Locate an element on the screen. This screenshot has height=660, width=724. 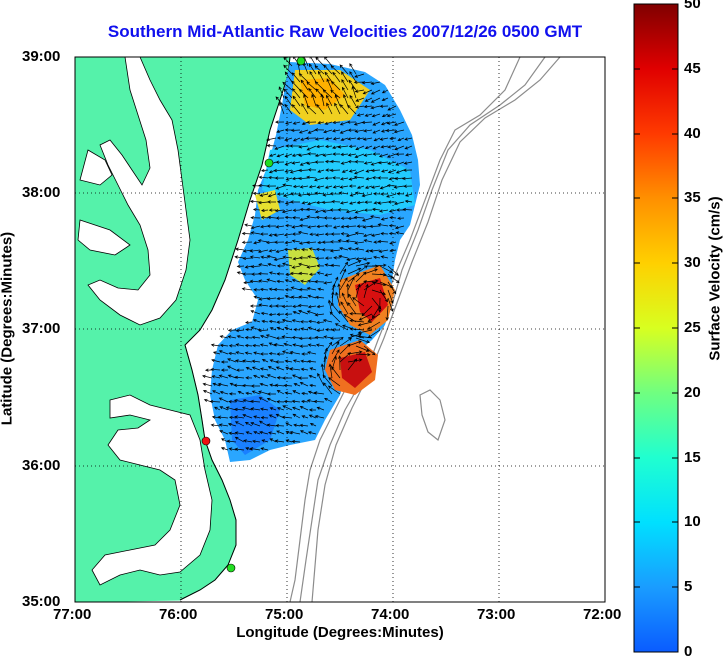
y-tick-label: 39:00 is located at coordinates (41, 56).